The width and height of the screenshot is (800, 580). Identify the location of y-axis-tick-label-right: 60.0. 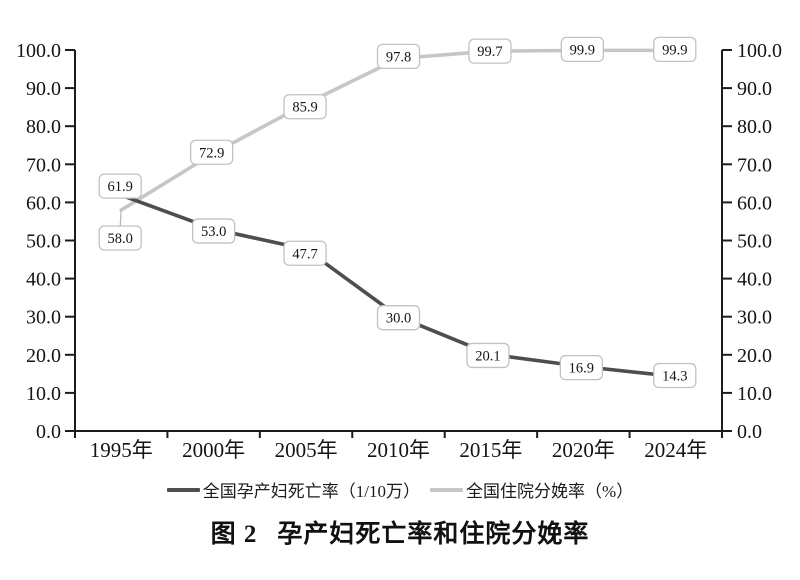
(754, 203).